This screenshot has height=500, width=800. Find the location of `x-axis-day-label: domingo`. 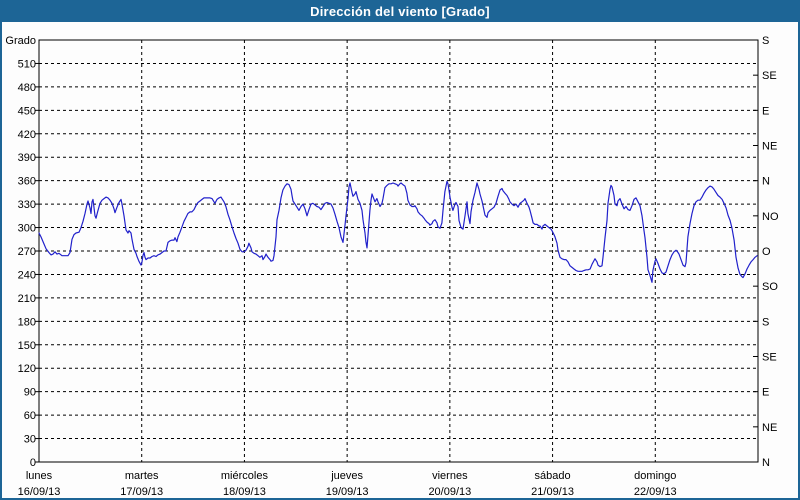

x-axis-day-label: domingo is located at coordinates (655, 476).